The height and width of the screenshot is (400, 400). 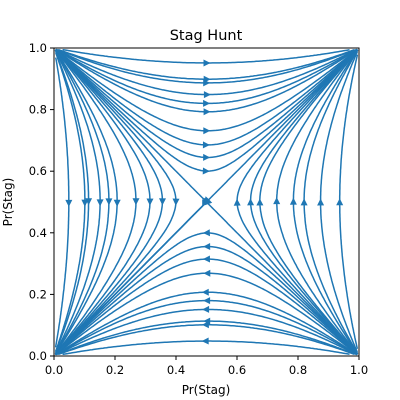 What do you see at coordinates (8, 202) in the screenshot?
I see `y-axis-label: Pr(Stag)` at bounding box center [8, 202].